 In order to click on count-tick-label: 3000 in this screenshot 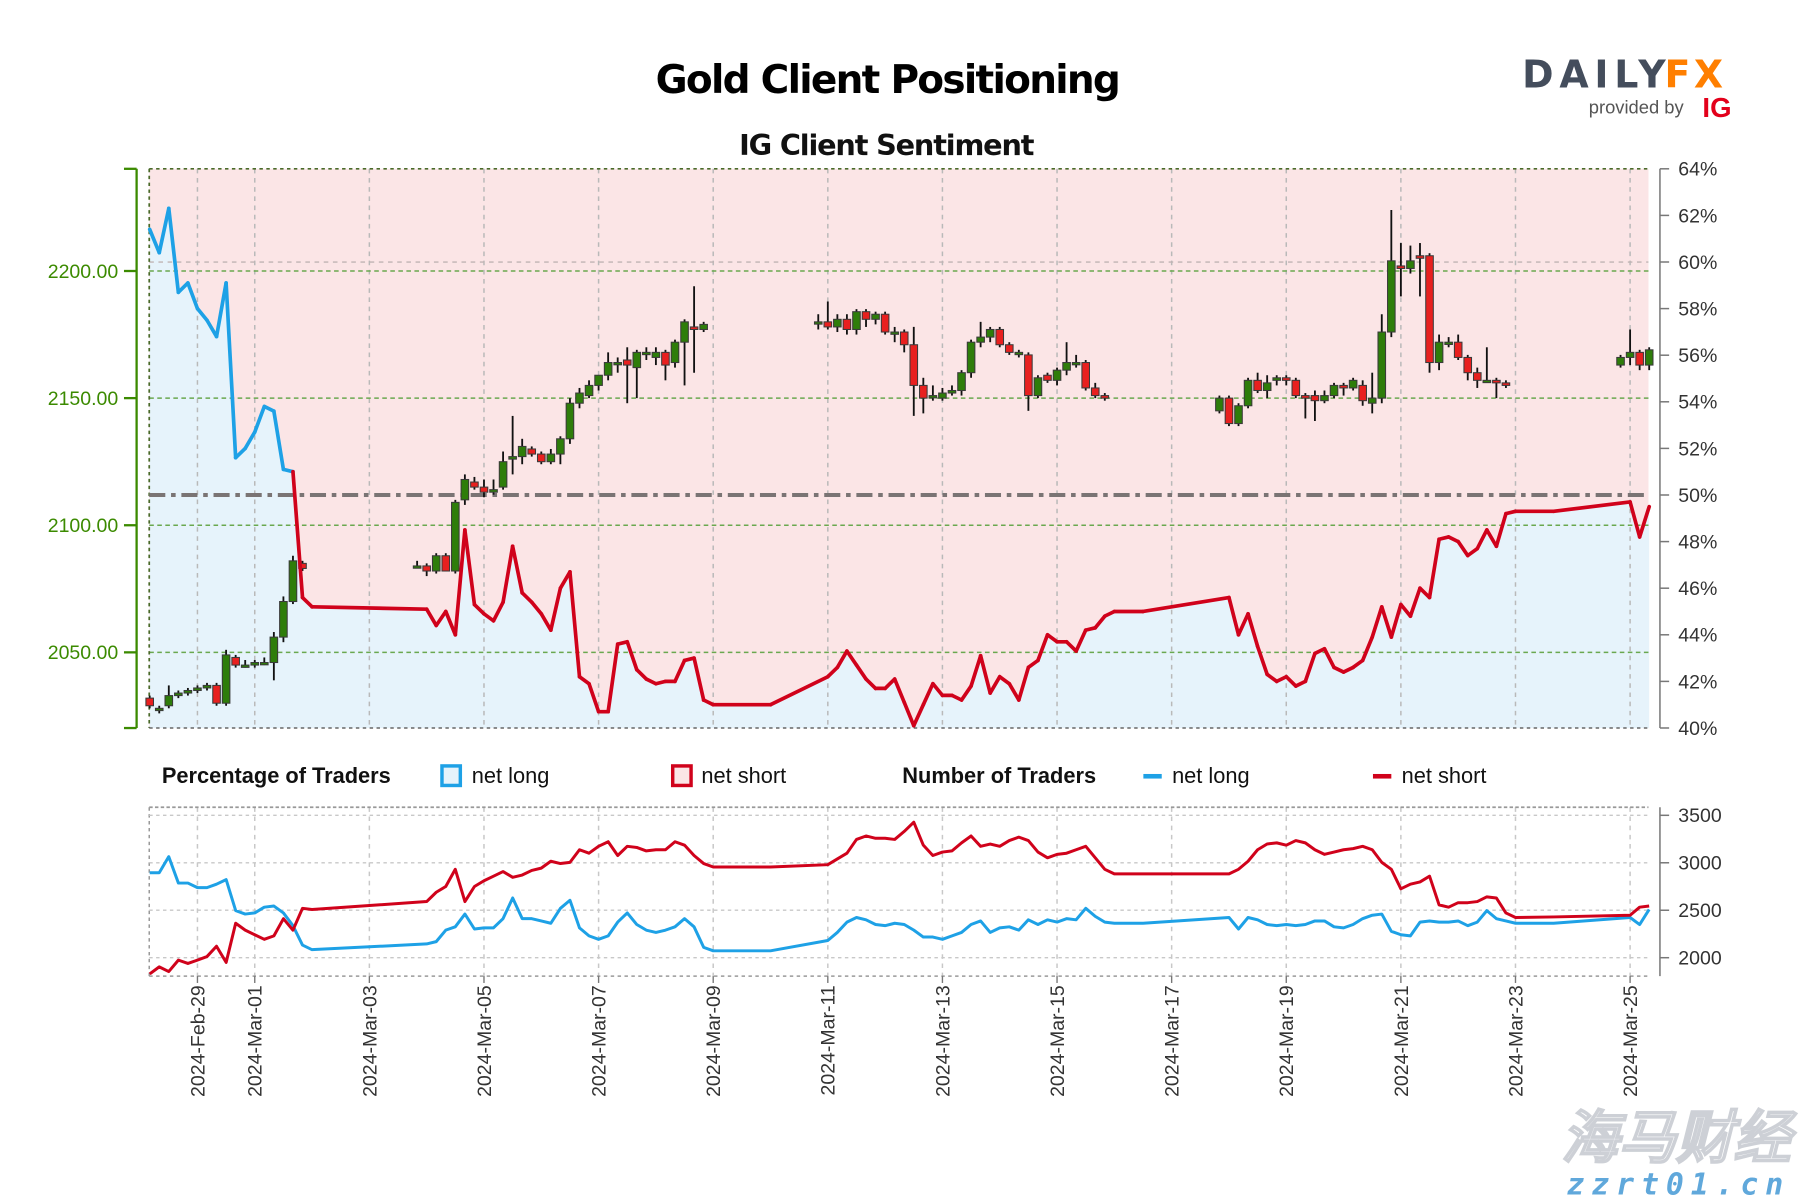, I will do `click(1700, 864)`.